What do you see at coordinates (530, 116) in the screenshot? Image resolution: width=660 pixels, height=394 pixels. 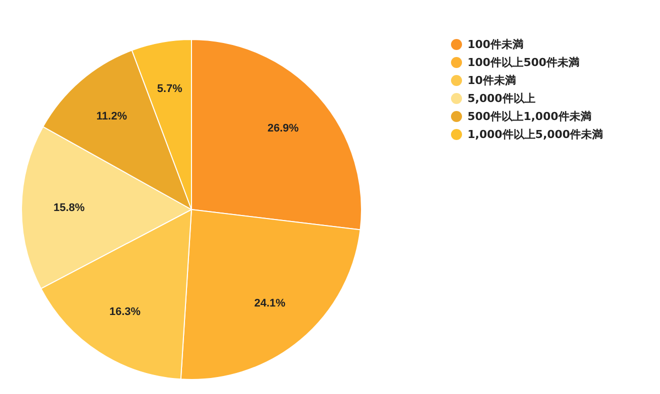 I see `legend-label: 500件以上1,000件未満` at bounding box center [530, 116].